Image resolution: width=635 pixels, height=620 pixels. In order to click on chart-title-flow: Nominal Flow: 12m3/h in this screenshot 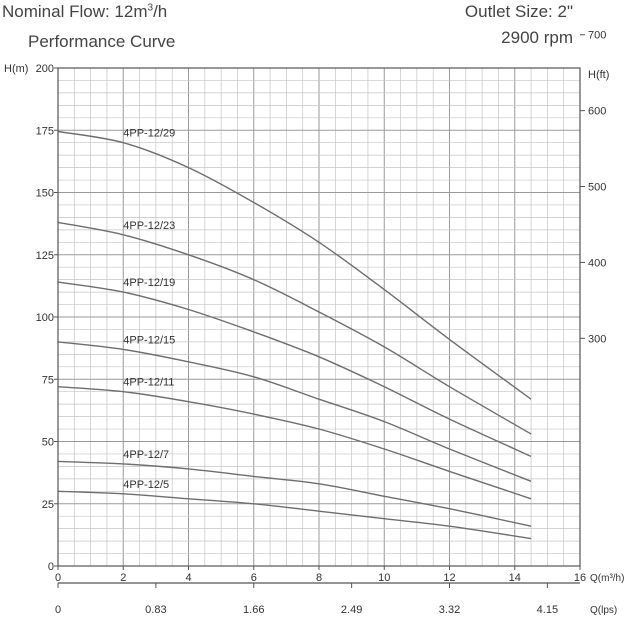, I will do `click(84, 12)`.